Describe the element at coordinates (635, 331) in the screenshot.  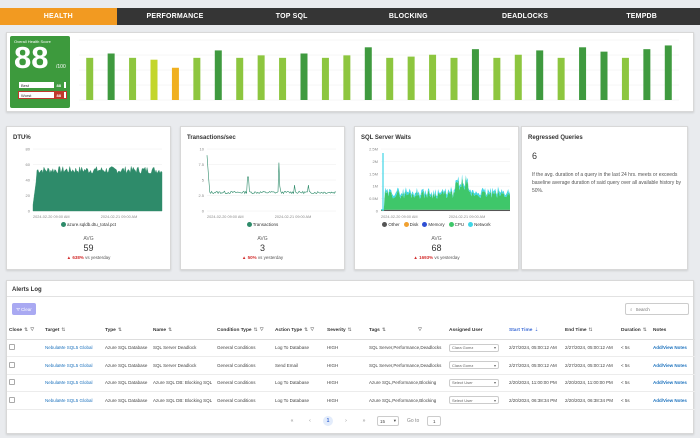
I see `col-duration: Duration ⇅` at that location.